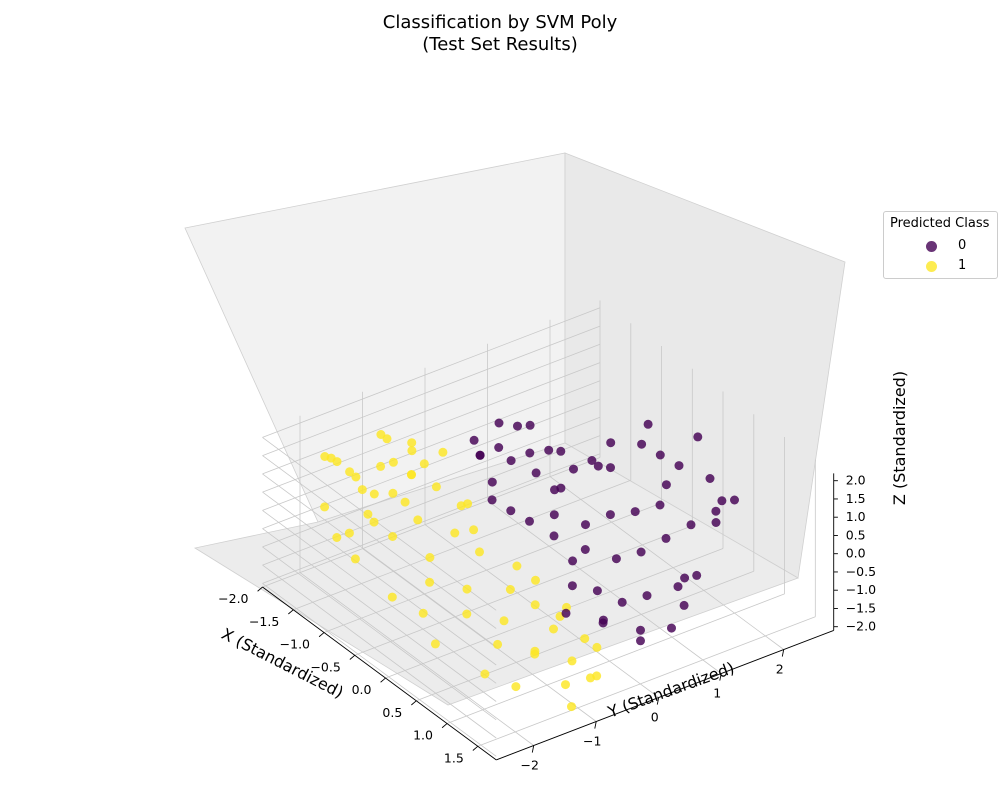  Describe the element at coordinates (264, 621) in the screenshot. I see `x-tick-label: −1.5` at that location.